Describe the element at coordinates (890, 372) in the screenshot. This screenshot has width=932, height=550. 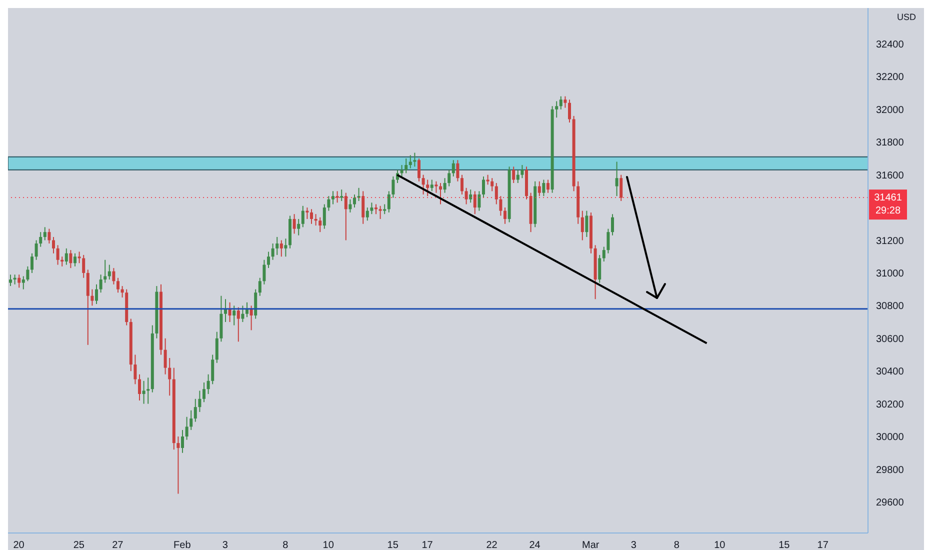
I see `y-tick-label: 30400` at that location.